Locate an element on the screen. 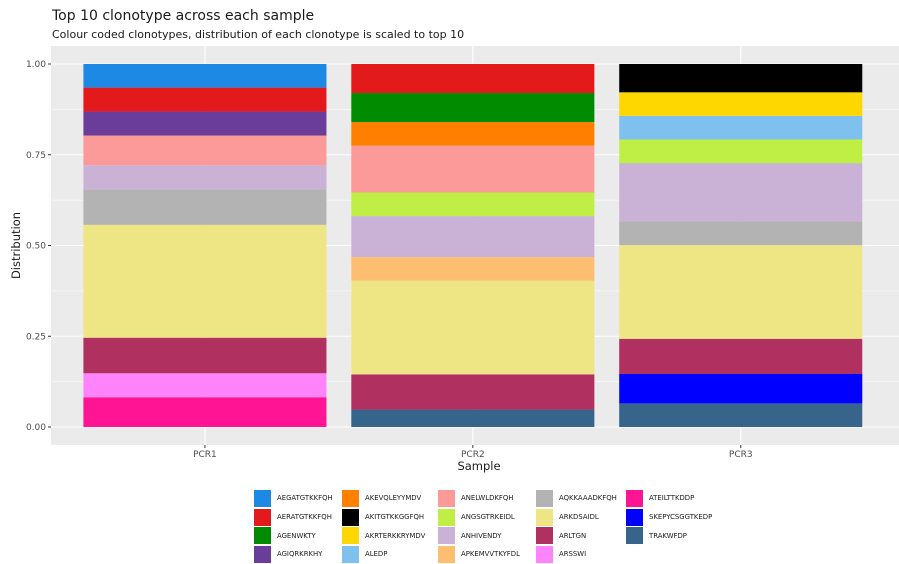  legend-label: AEGATGTKKFQH is located at coordinates (305, 498).